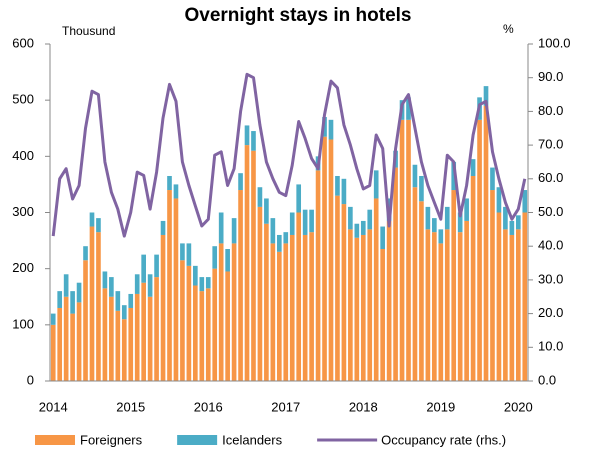  I want to click on y2-axis-label: %, so click(508, 29).